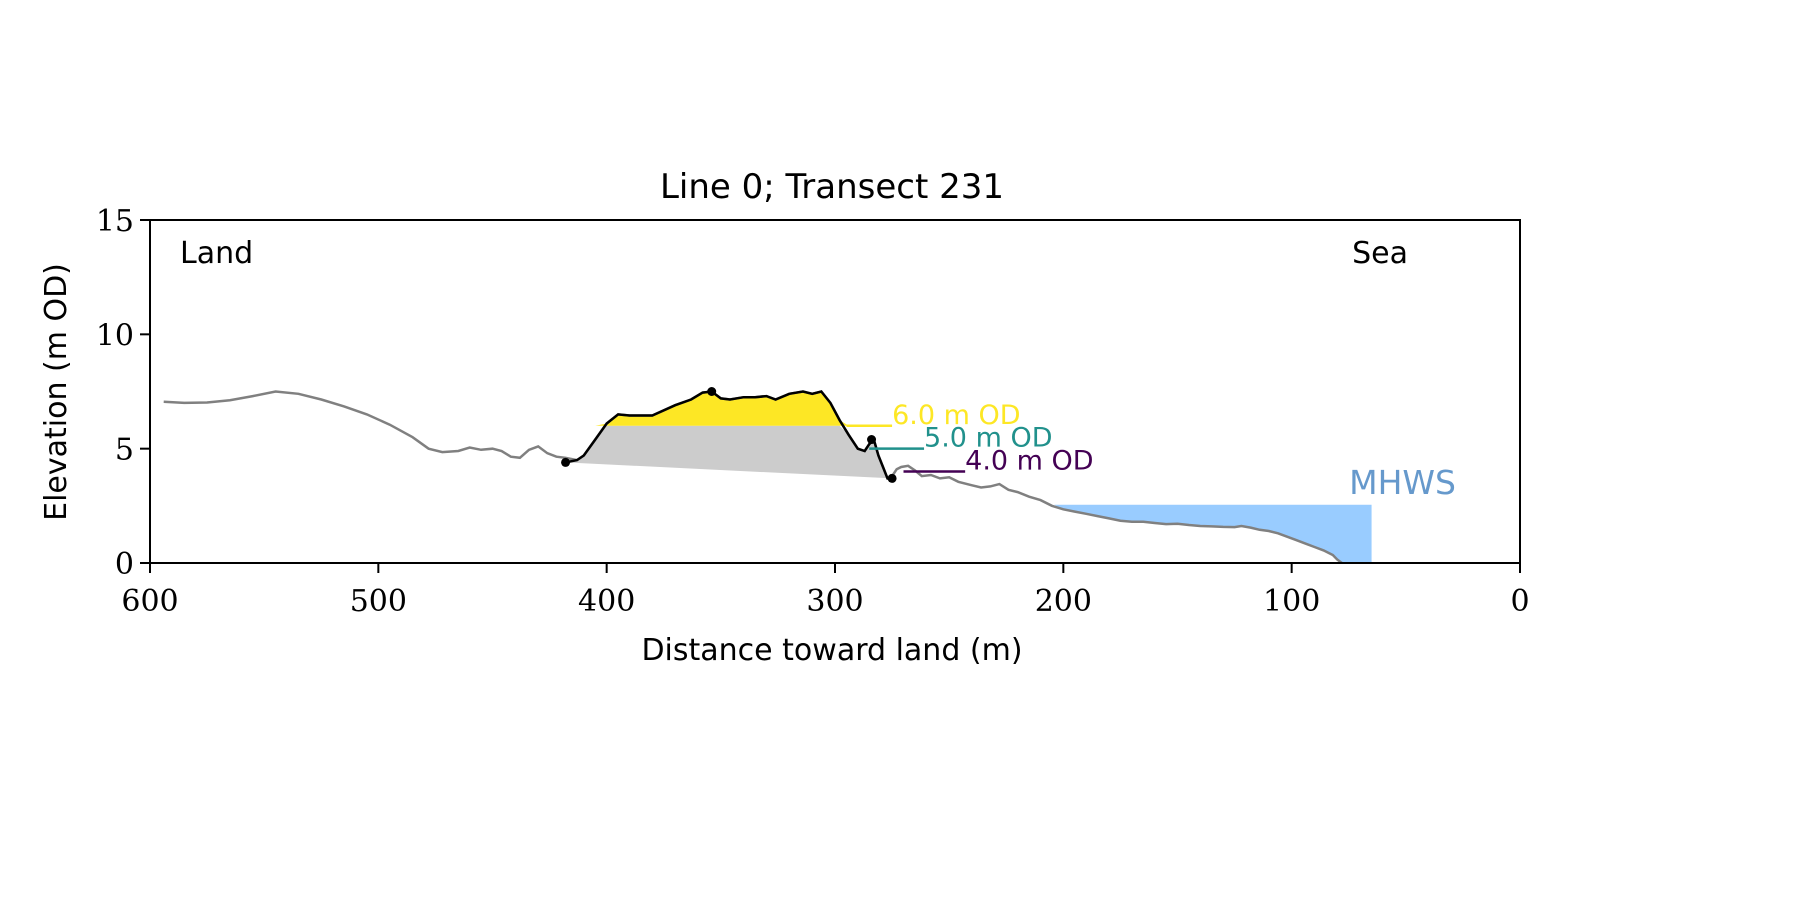  Describe the element at coordinates (56, 392) in the screenshot. I see `y-axis-label: Elevation (m OD)` at that location.